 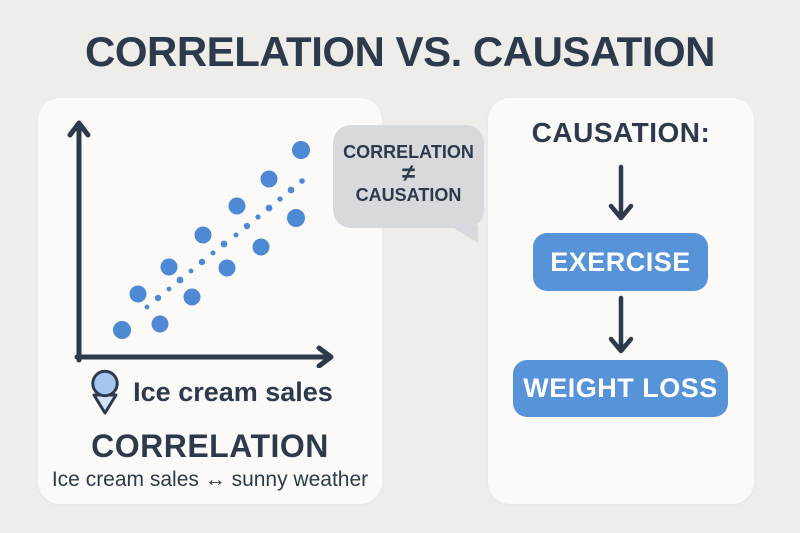 I want to click on scatter-dots, so click(x=211, y=240).